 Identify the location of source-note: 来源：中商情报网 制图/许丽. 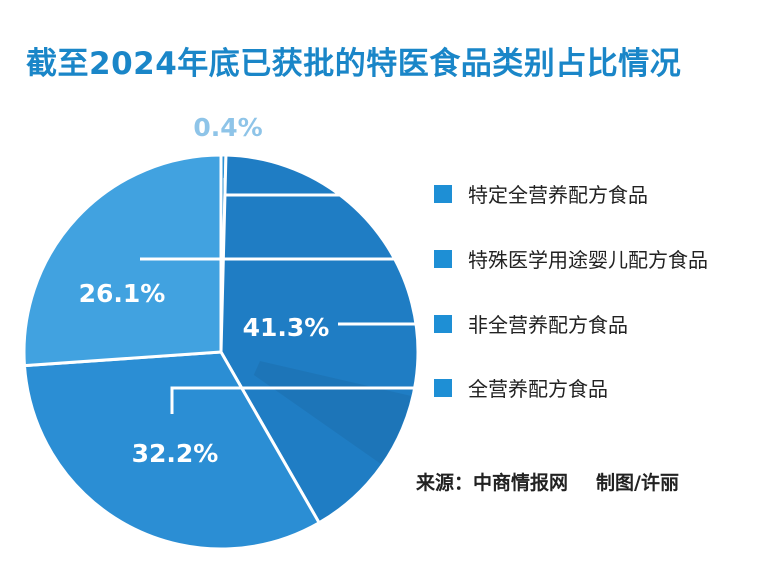
(547, 481).